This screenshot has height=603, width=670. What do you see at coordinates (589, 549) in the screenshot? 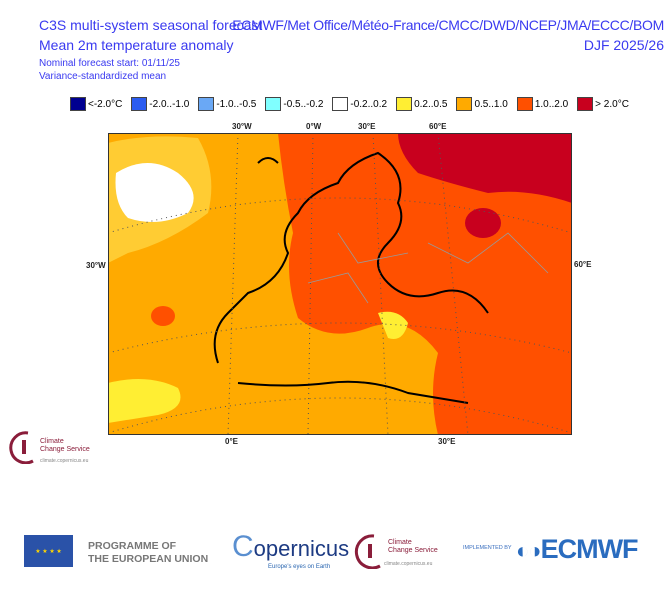
I see `ecmwf-text: ECMWF` at bounding box center [589, 549].